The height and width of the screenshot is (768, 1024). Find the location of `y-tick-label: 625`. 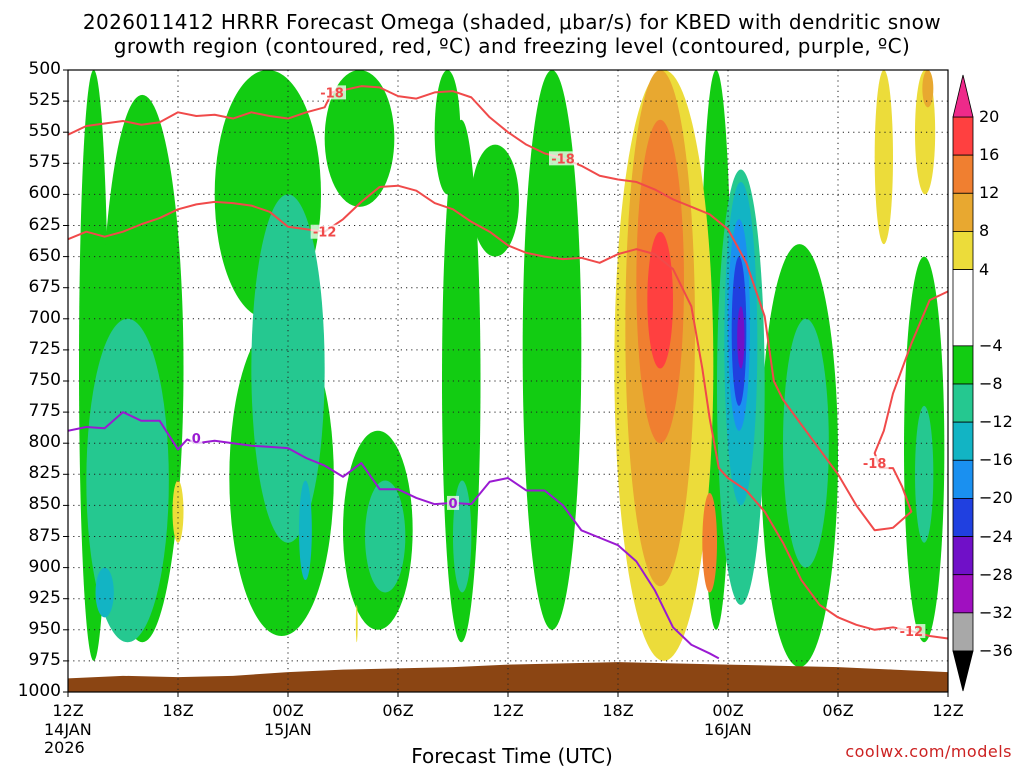

y-tick-label: 625 is located at coordinates (44, 224).